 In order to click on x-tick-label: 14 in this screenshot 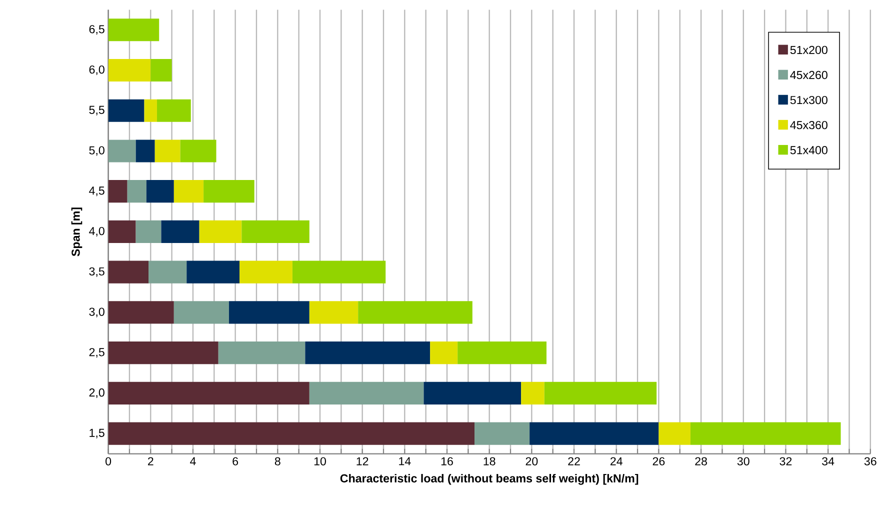, I will do `click(405, 461)`.